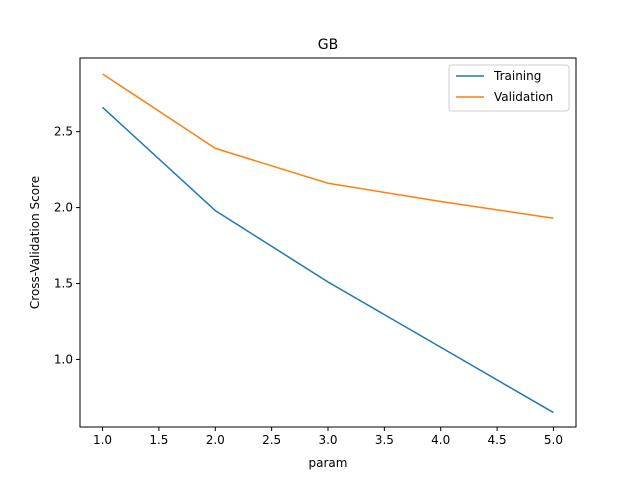 Image resolution: width=640 pixels, height=480 pixels. What do you see at coordinates (102, 440) in the screenshot?
I see `x-tick-label: 1.0` at bounding box center [102, 440].